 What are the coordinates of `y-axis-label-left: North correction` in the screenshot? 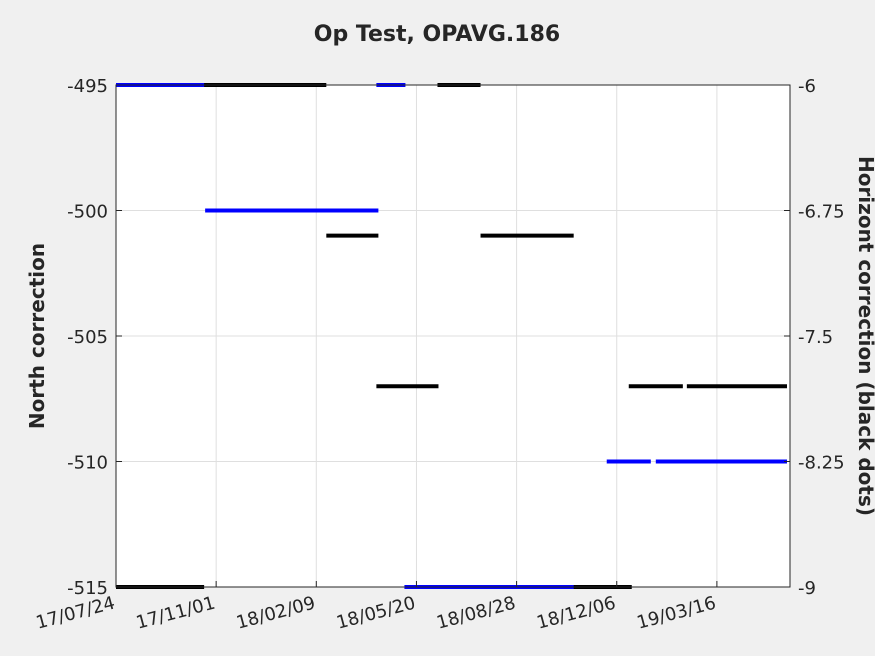 It's located at (37, 336).